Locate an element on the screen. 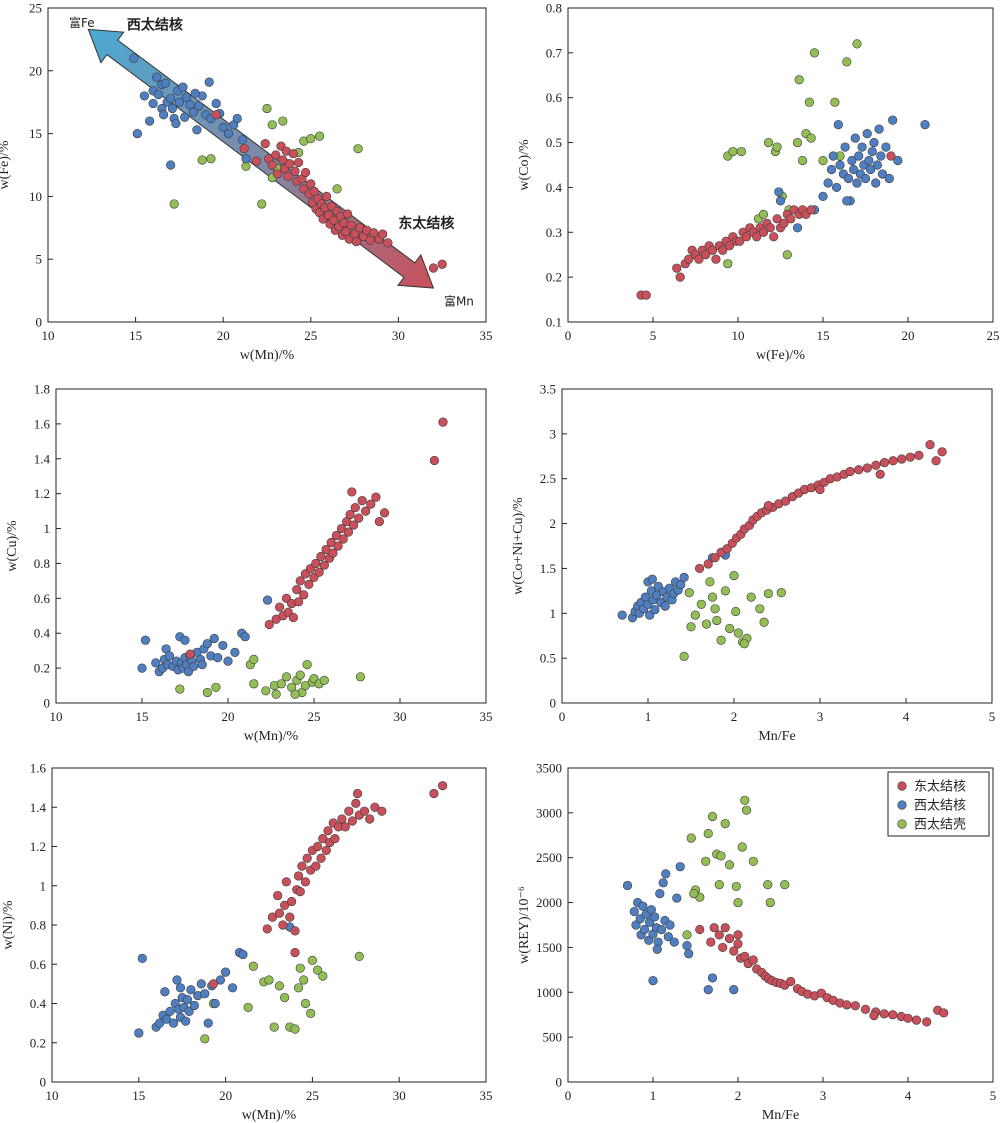 The image size is (1000, 1123). y-axis-label: w(Co)/% is located at coordinates (524, 165).